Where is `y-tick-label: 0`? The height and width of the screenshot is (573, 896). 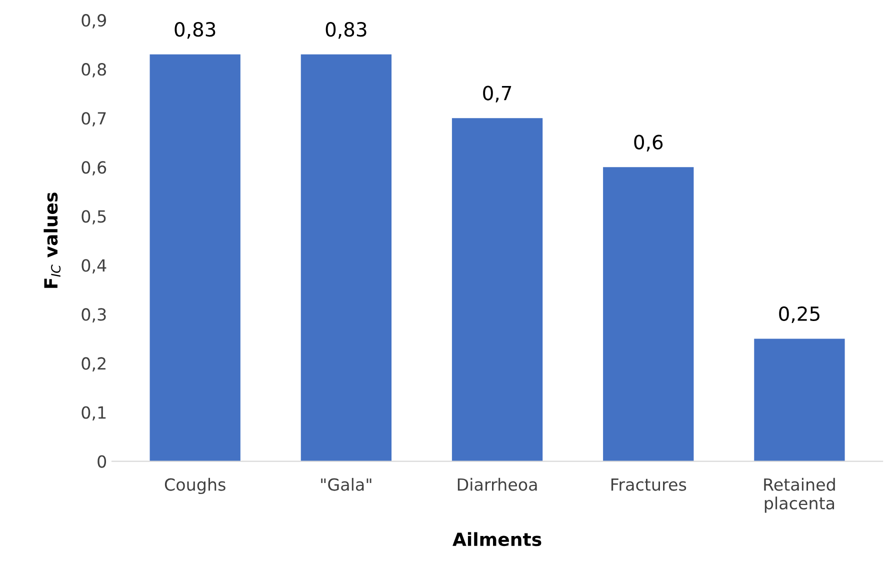 y-tick-label: 0 is located at coordinates (102, 461).